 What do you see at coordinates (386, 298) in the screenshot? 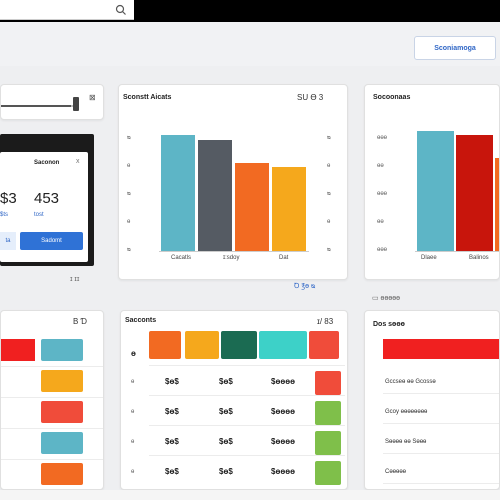
I see `chart-b-footer: ▭ ɵɵɵɵɵ` at bounding box center [386, 298].